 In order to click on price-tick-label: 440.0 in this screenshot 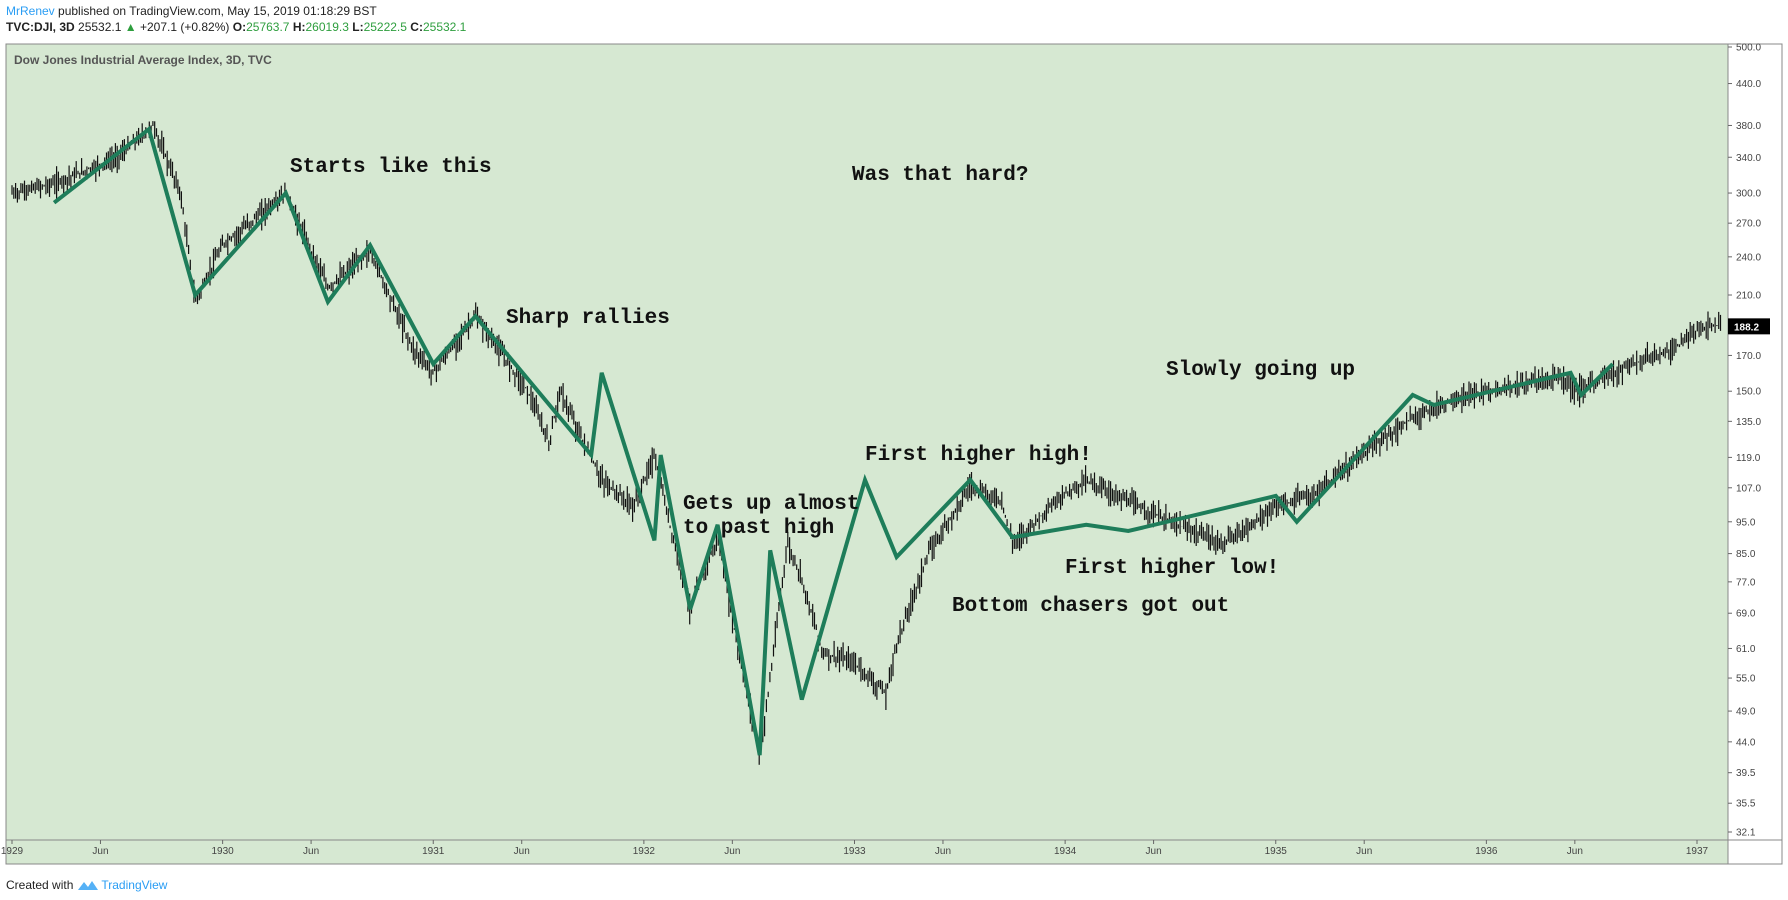, I will do `click(1748, 84)`.